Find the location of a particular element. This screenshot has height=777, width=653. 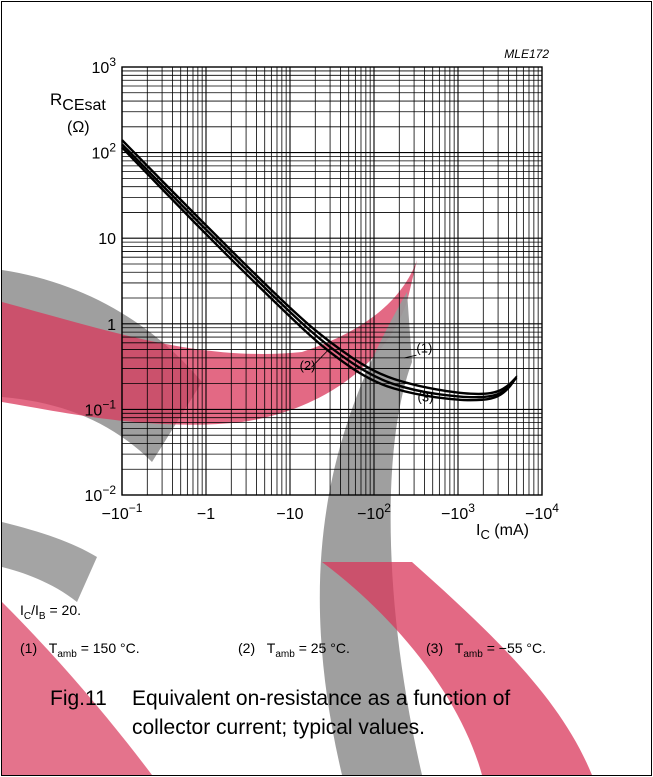

y-axis-unit: (Ω) is located at coordinates (78, 127).